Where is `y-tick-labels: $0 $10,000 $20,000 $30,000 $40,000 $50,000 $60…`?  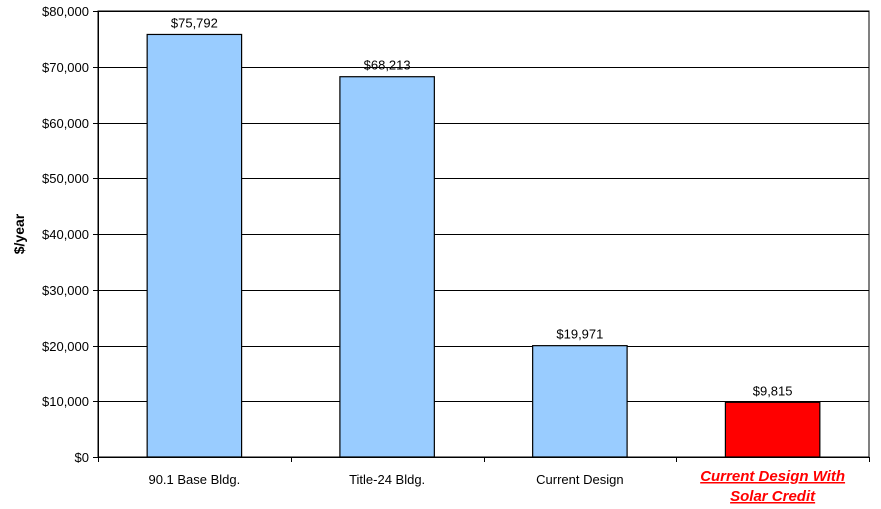
y-tick-labels: $0 $10,000 $20,000 $30,000 $40,000 $50,000 $60… is located at coordinates (65, 234).